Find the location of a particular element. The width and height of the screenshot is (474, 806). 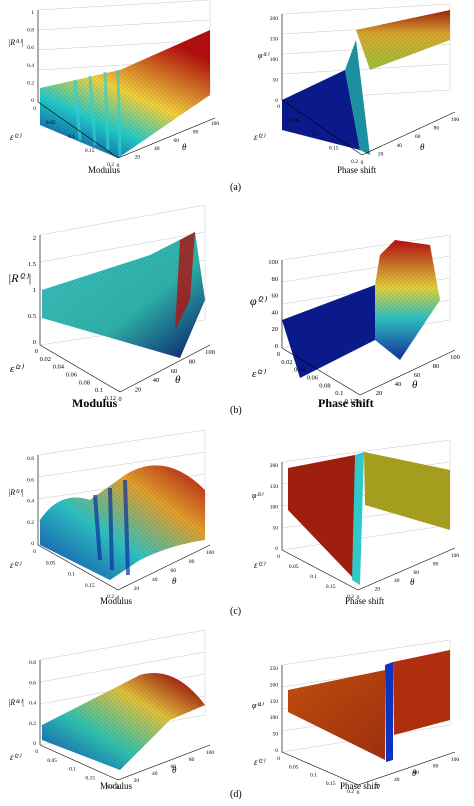

x-axis-label: θ is located at coordinates (178, 380).